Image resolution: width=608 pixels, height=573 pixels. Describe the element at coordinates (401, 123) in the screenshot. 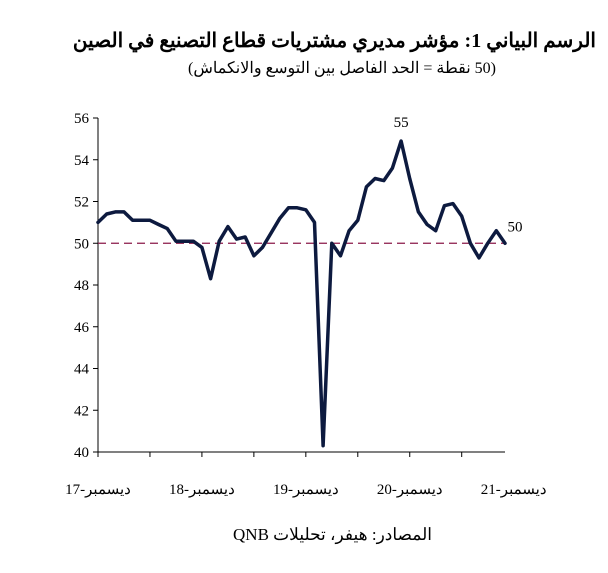

I see `data-annotation: 55` at that location.